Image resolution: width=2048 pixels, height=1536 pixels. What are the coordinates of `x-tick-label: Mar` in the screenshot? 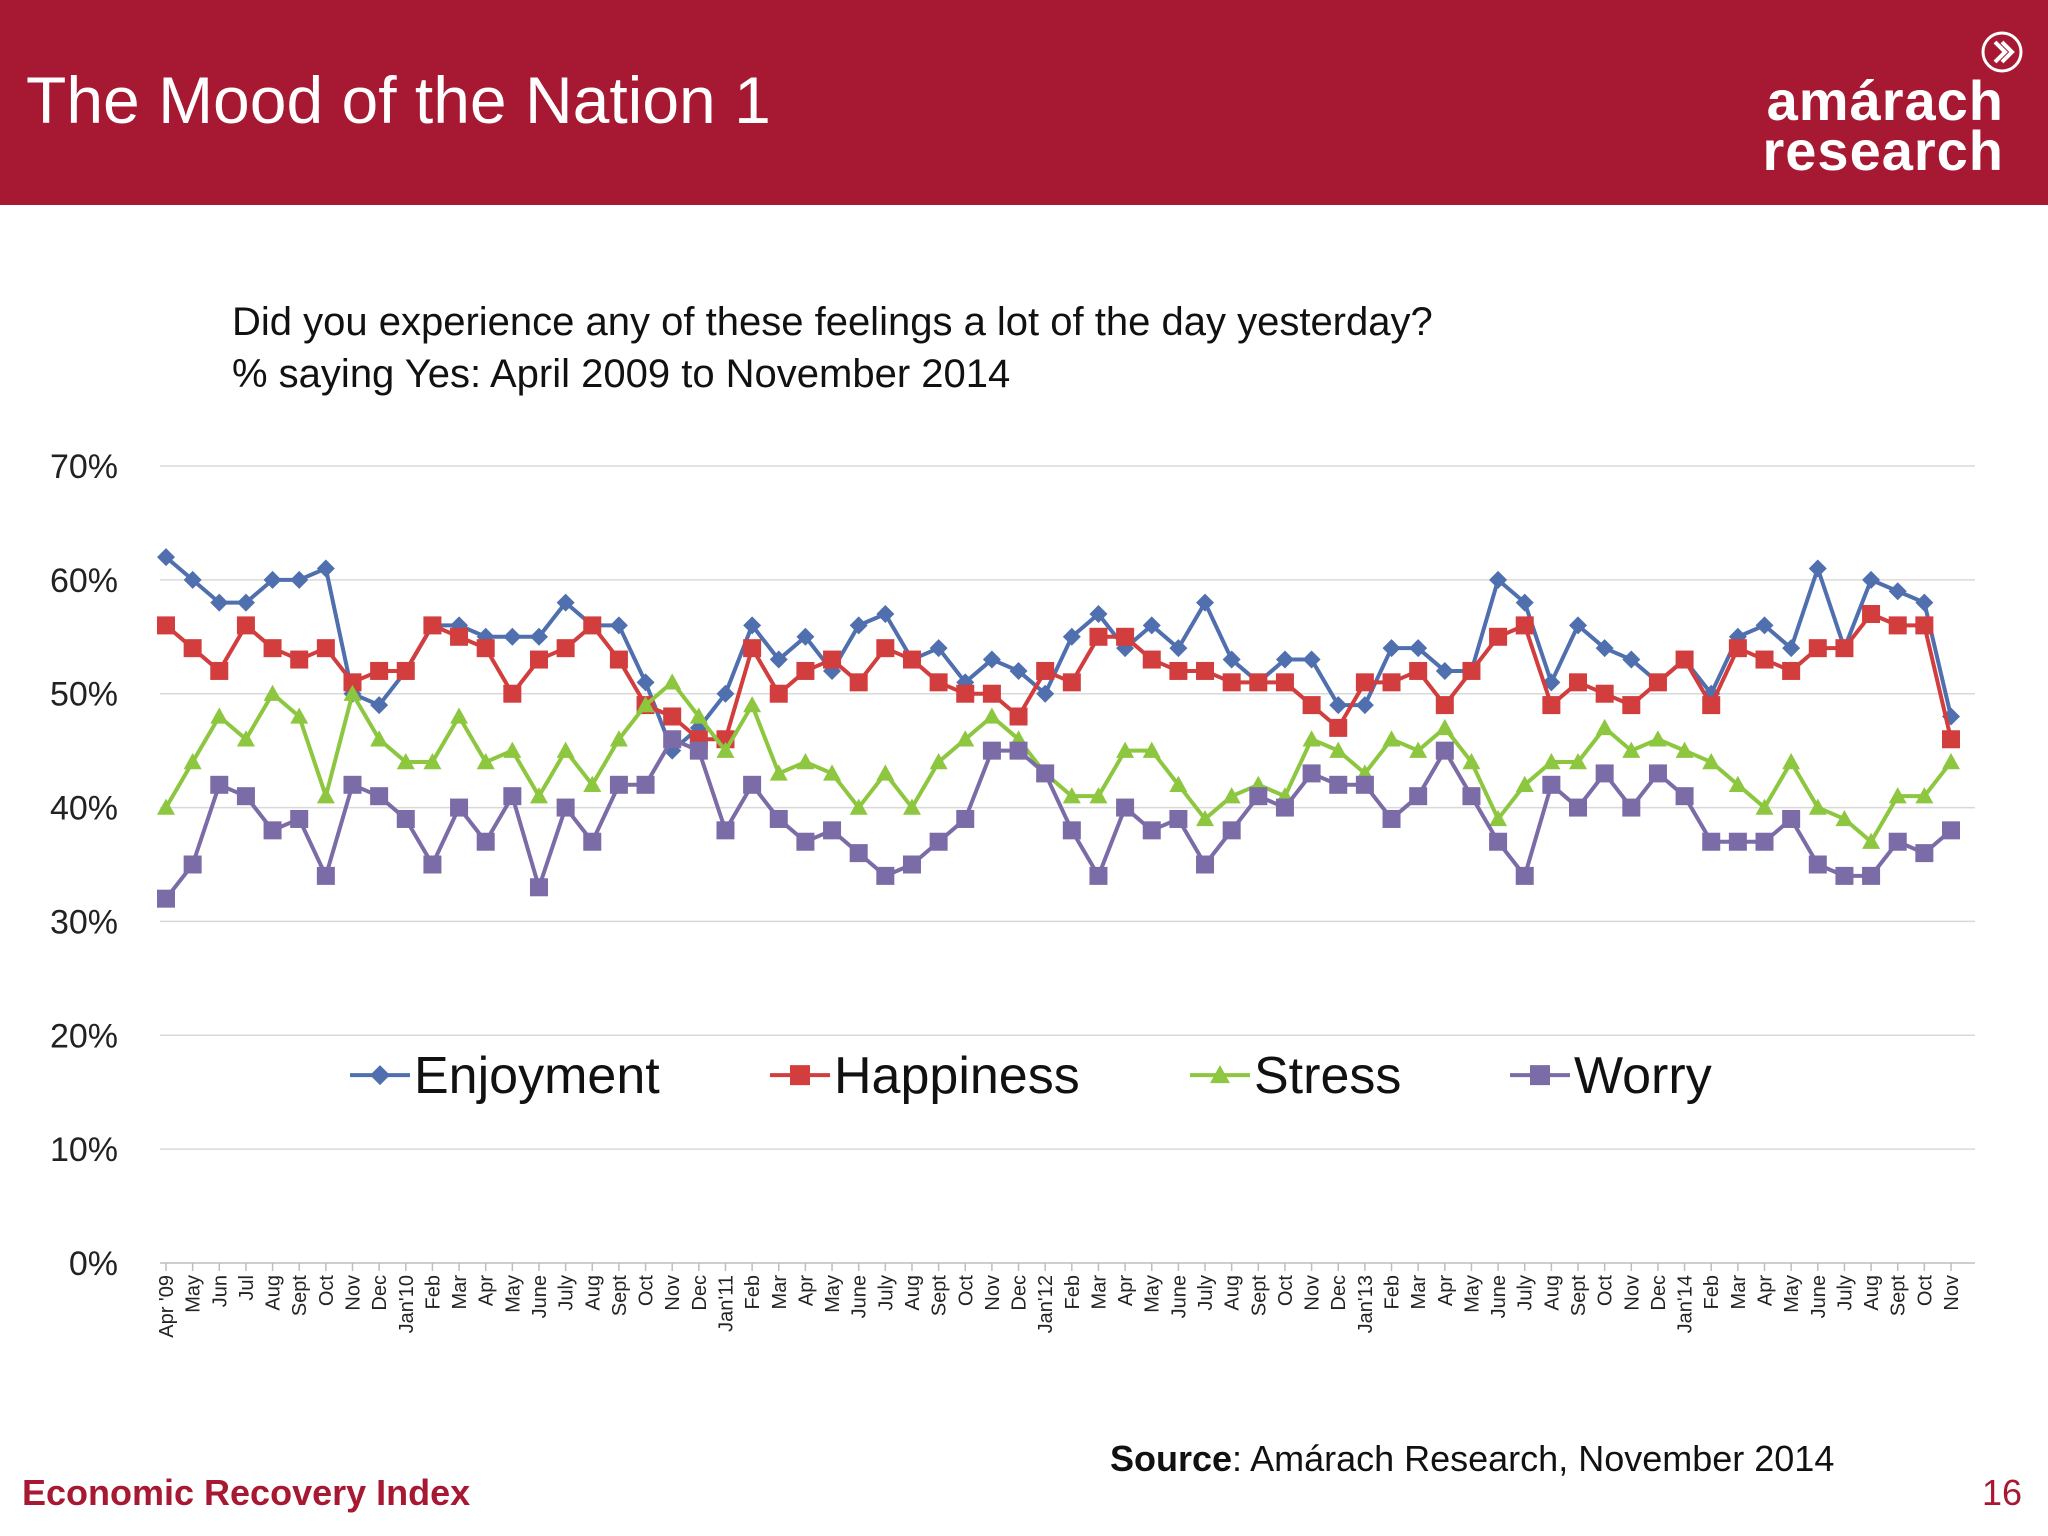 It's located at (780, 1292).